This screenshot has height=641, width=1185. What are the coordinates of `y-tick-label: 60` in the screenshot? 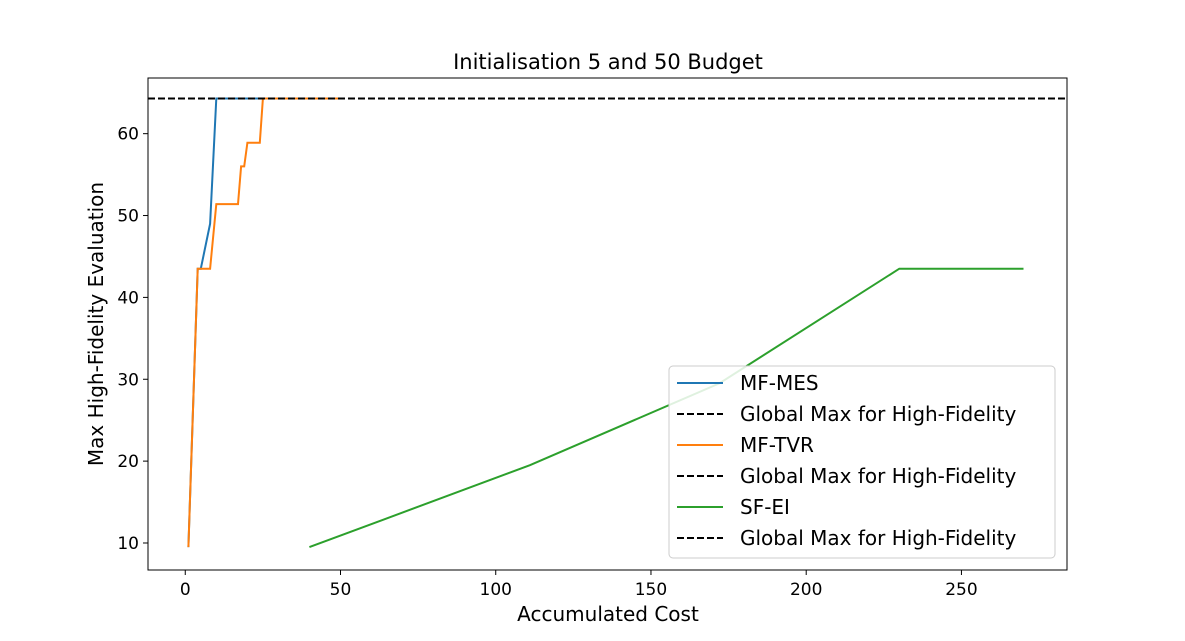 It's located at (128, 135).